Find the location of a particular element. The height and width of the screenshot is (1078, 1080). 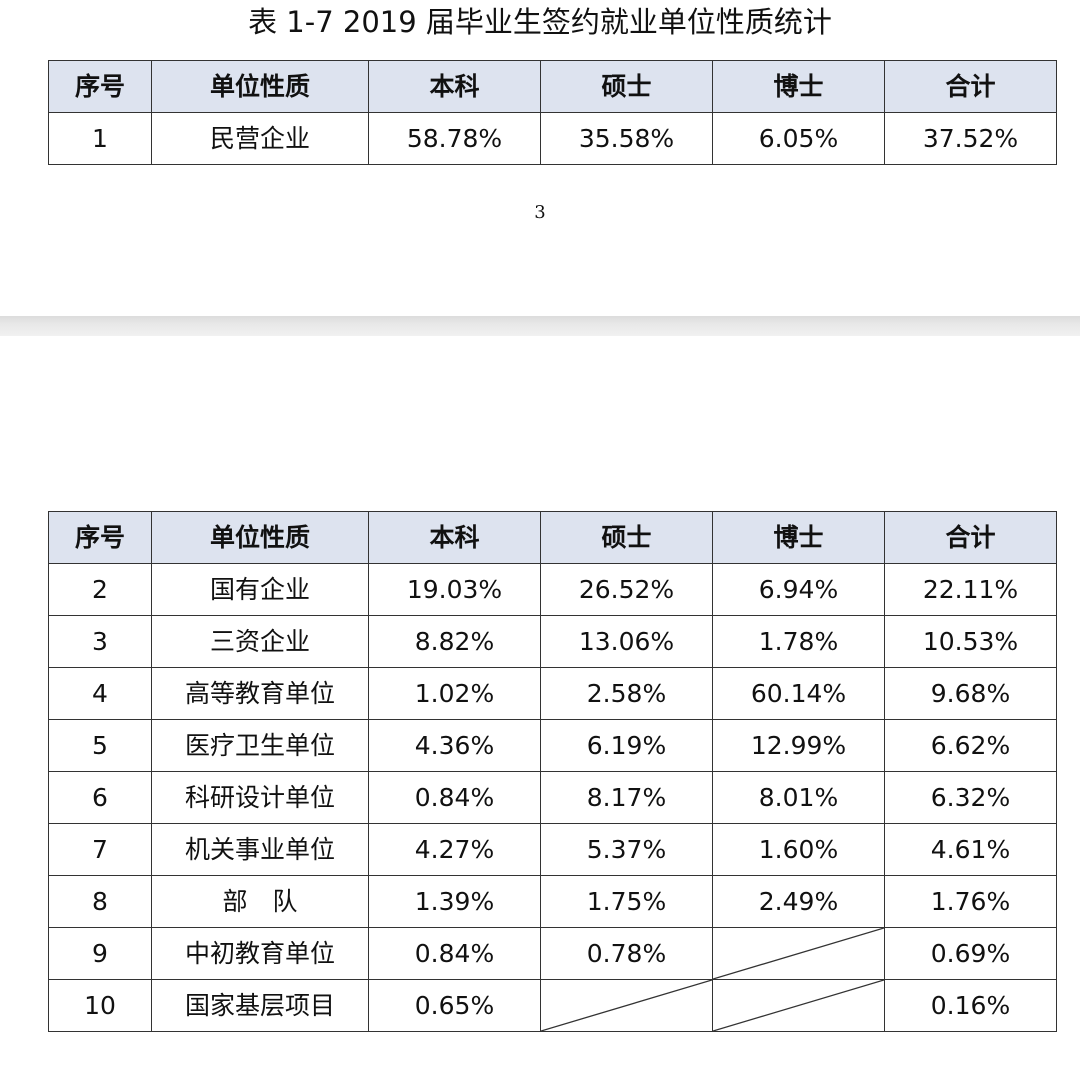

cell-doctor: 12.99% is located at coordinates (798, 745).